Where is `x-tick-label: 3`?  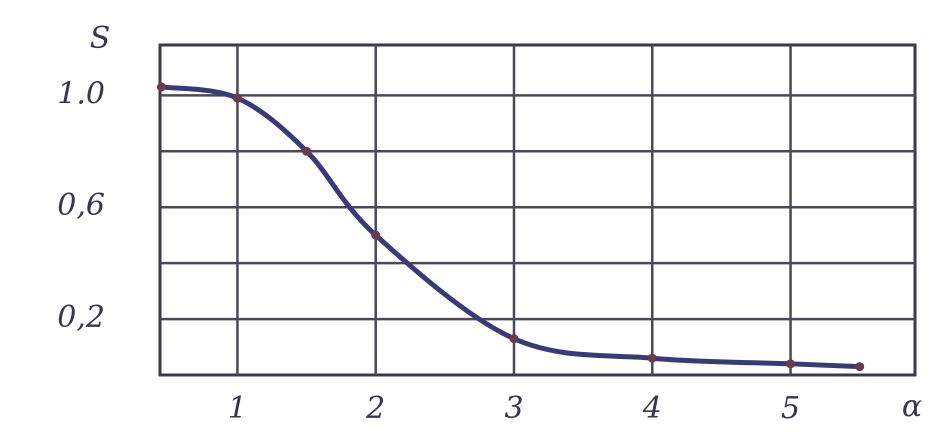 x-tick-label: 3 is located at coordinates (513, 408).